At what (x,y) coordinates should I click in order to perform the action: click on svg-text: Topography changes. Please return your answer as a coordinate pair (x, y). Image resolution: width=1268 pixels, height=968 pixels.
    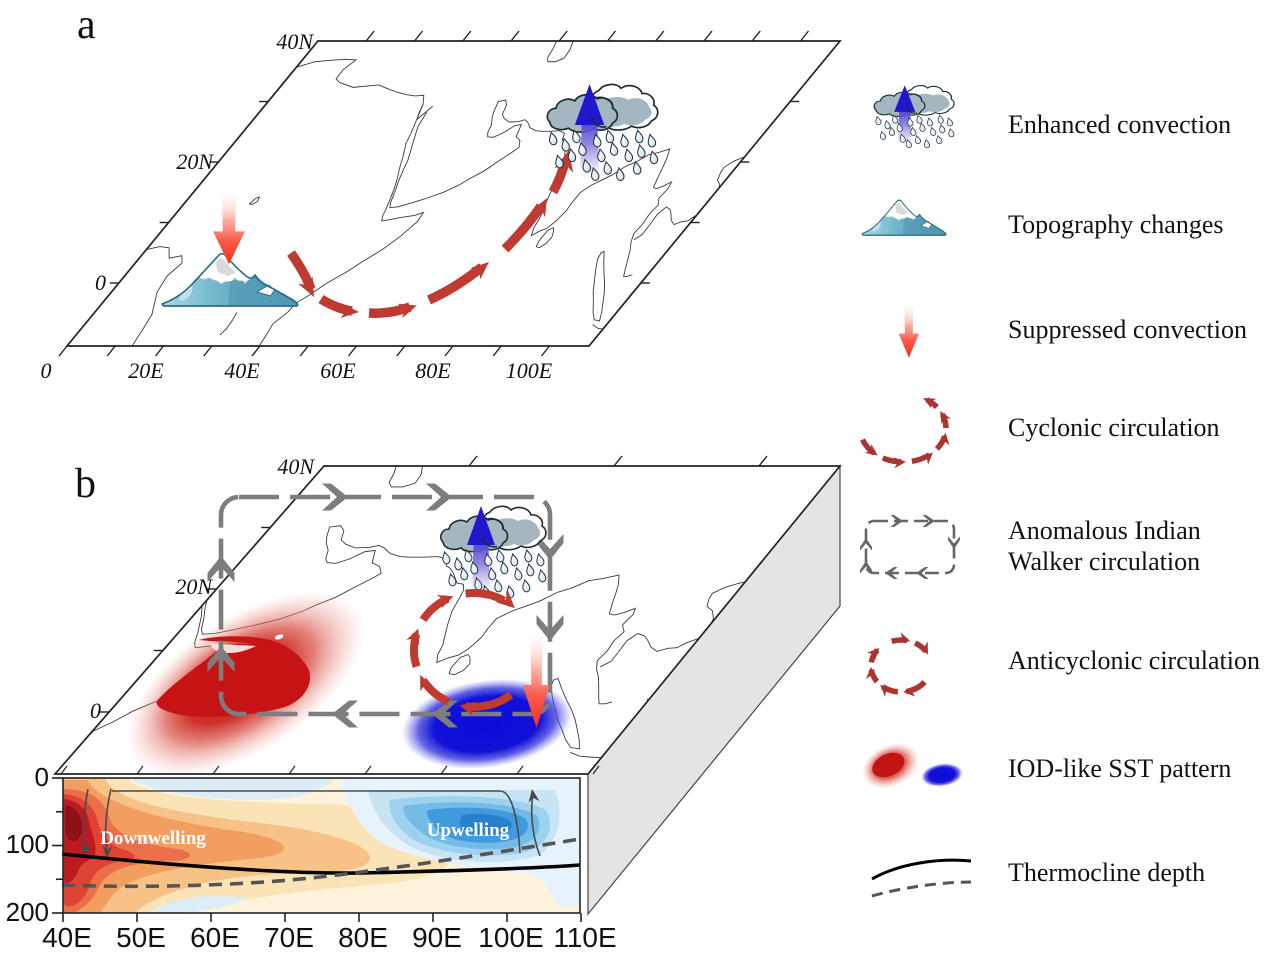
    Looking at the image, I should click on (1116, 224).